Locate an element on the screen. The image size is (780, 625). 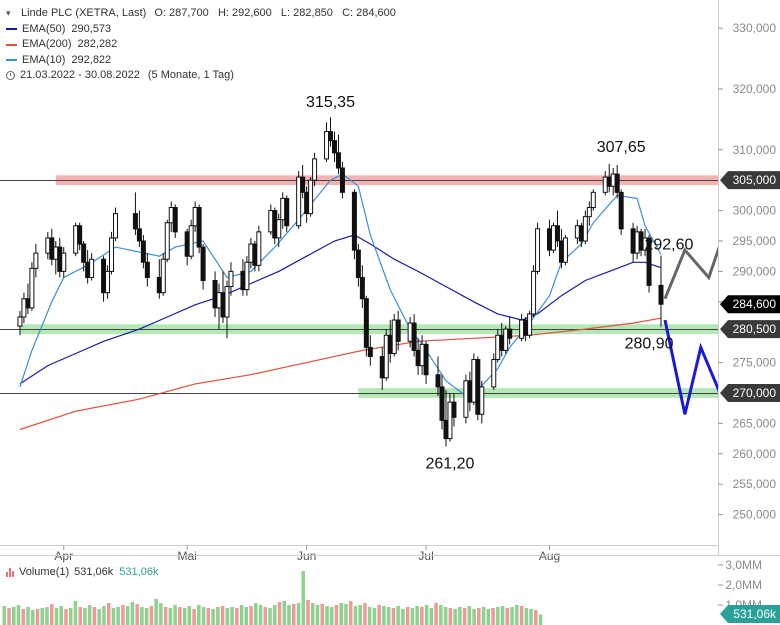
chevron-down-icon: ▾ is located at coordinates (8, 13).